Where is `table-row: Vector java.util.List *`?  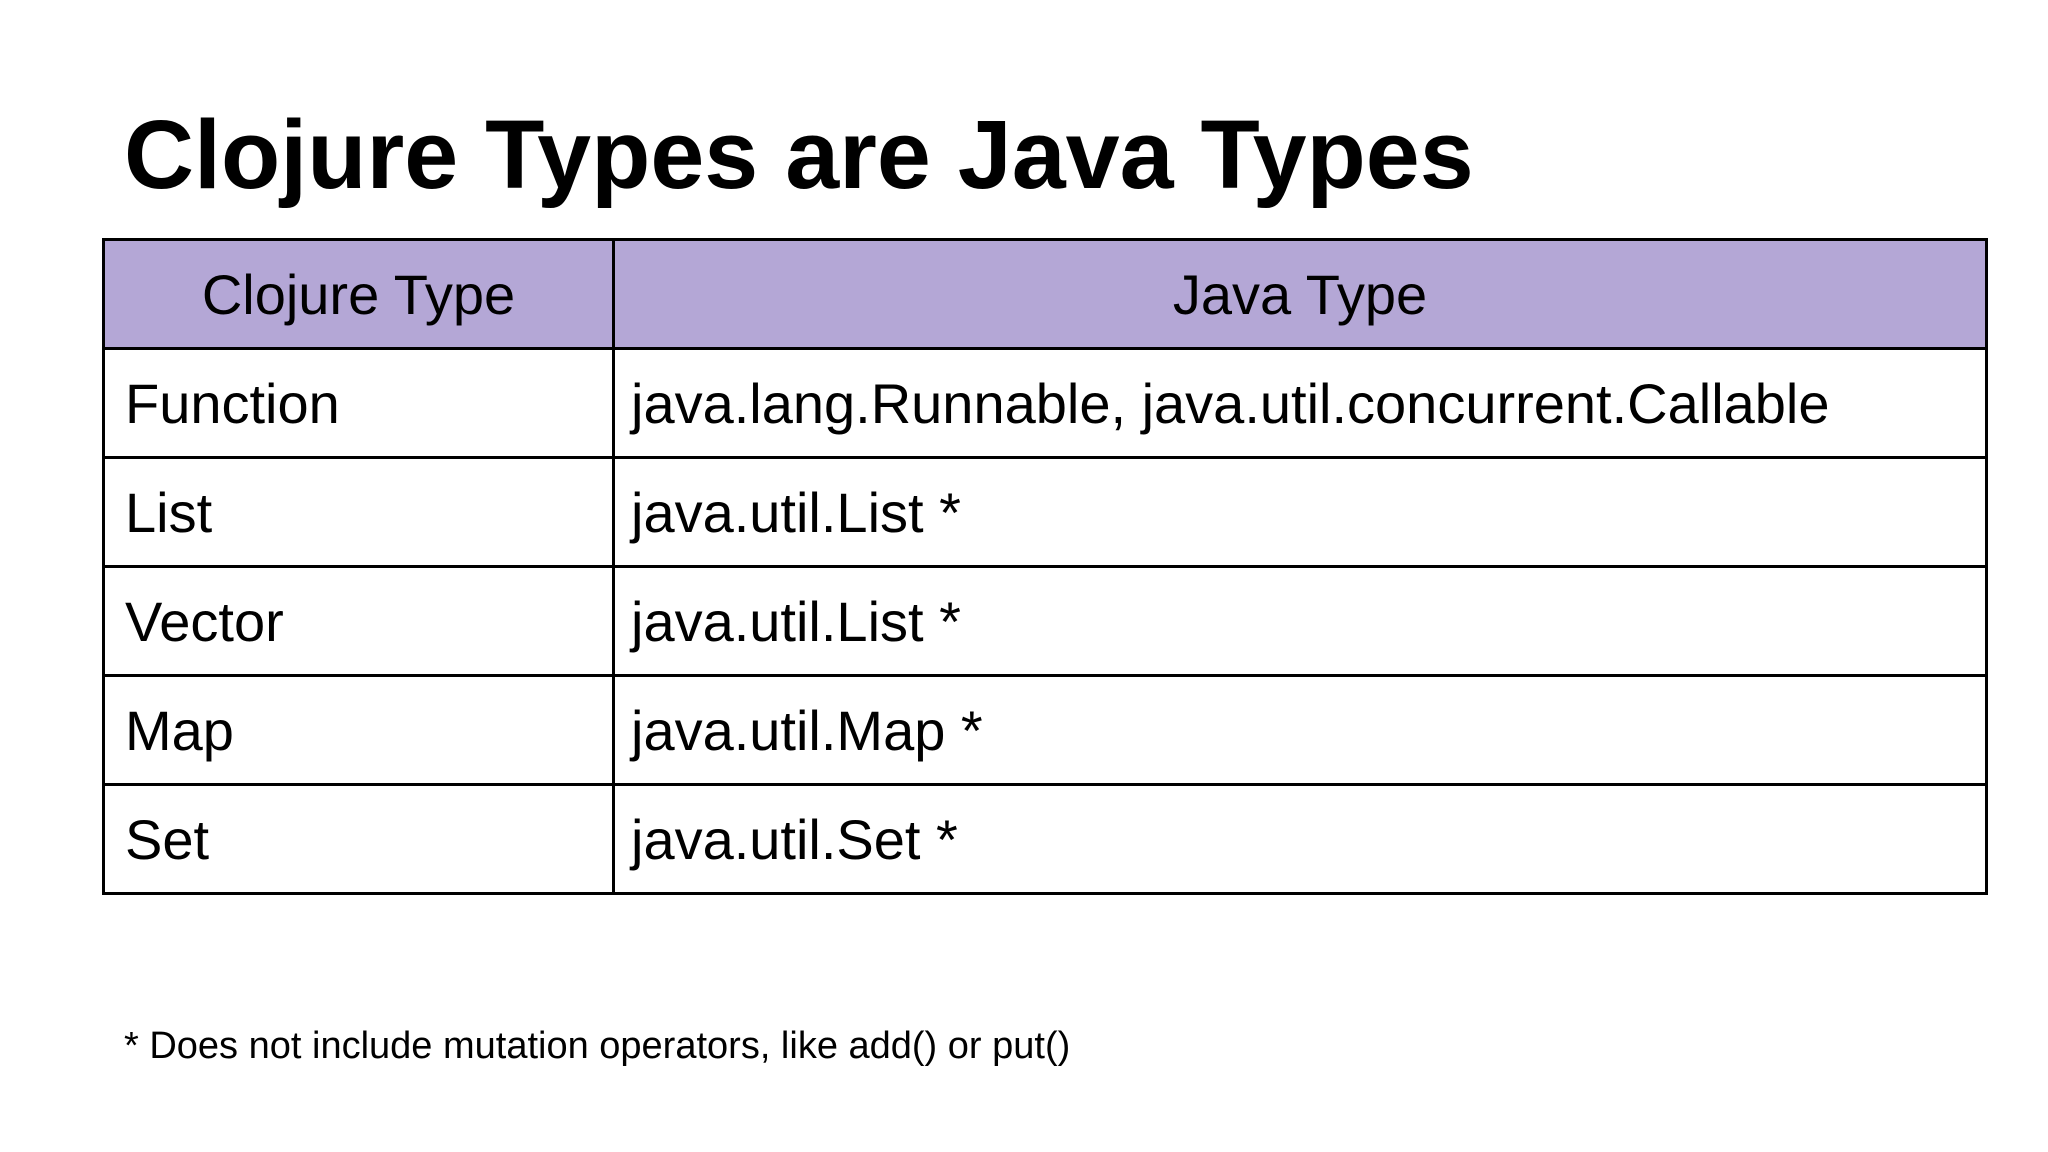 table-row: Vector java.util.List * is located at coordinates (1045, 621).